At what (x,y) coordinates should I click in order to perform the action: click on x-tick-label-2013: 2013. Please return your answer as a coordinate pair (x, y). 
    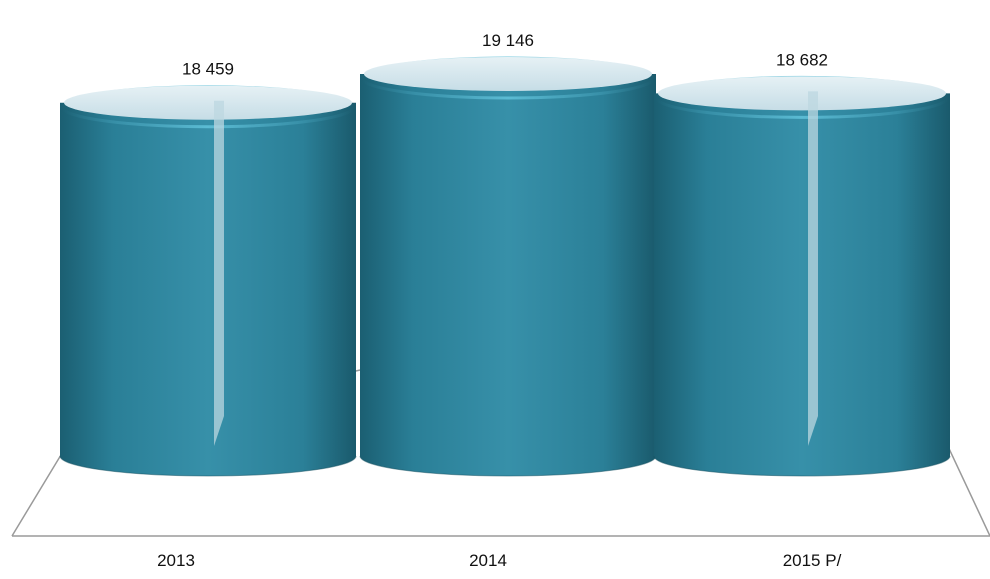
    Looking at the image, I should click on (176, 560).